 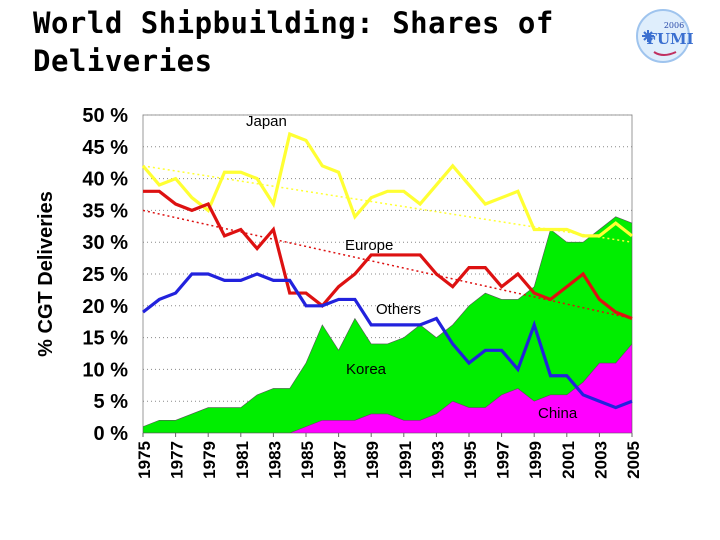 What do you see at coordinates (105, 339) in the screenshot?
I see `y-tick-label: 15 %` at bounding box center [105, 339].